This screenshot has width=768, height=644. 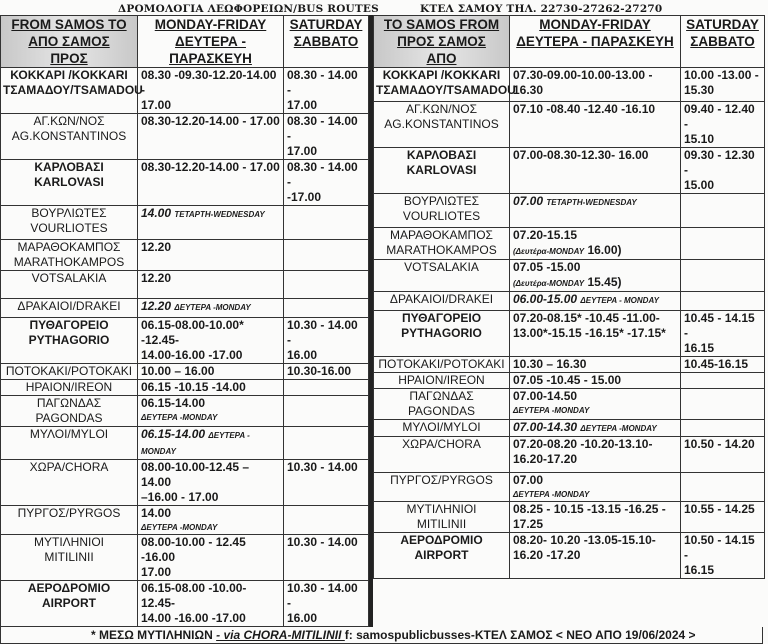 What do you see at coordinates (545, 396) in the screenshot?
I see `weekday-times: 07.00-14.50` at bounding box center [545, 396].